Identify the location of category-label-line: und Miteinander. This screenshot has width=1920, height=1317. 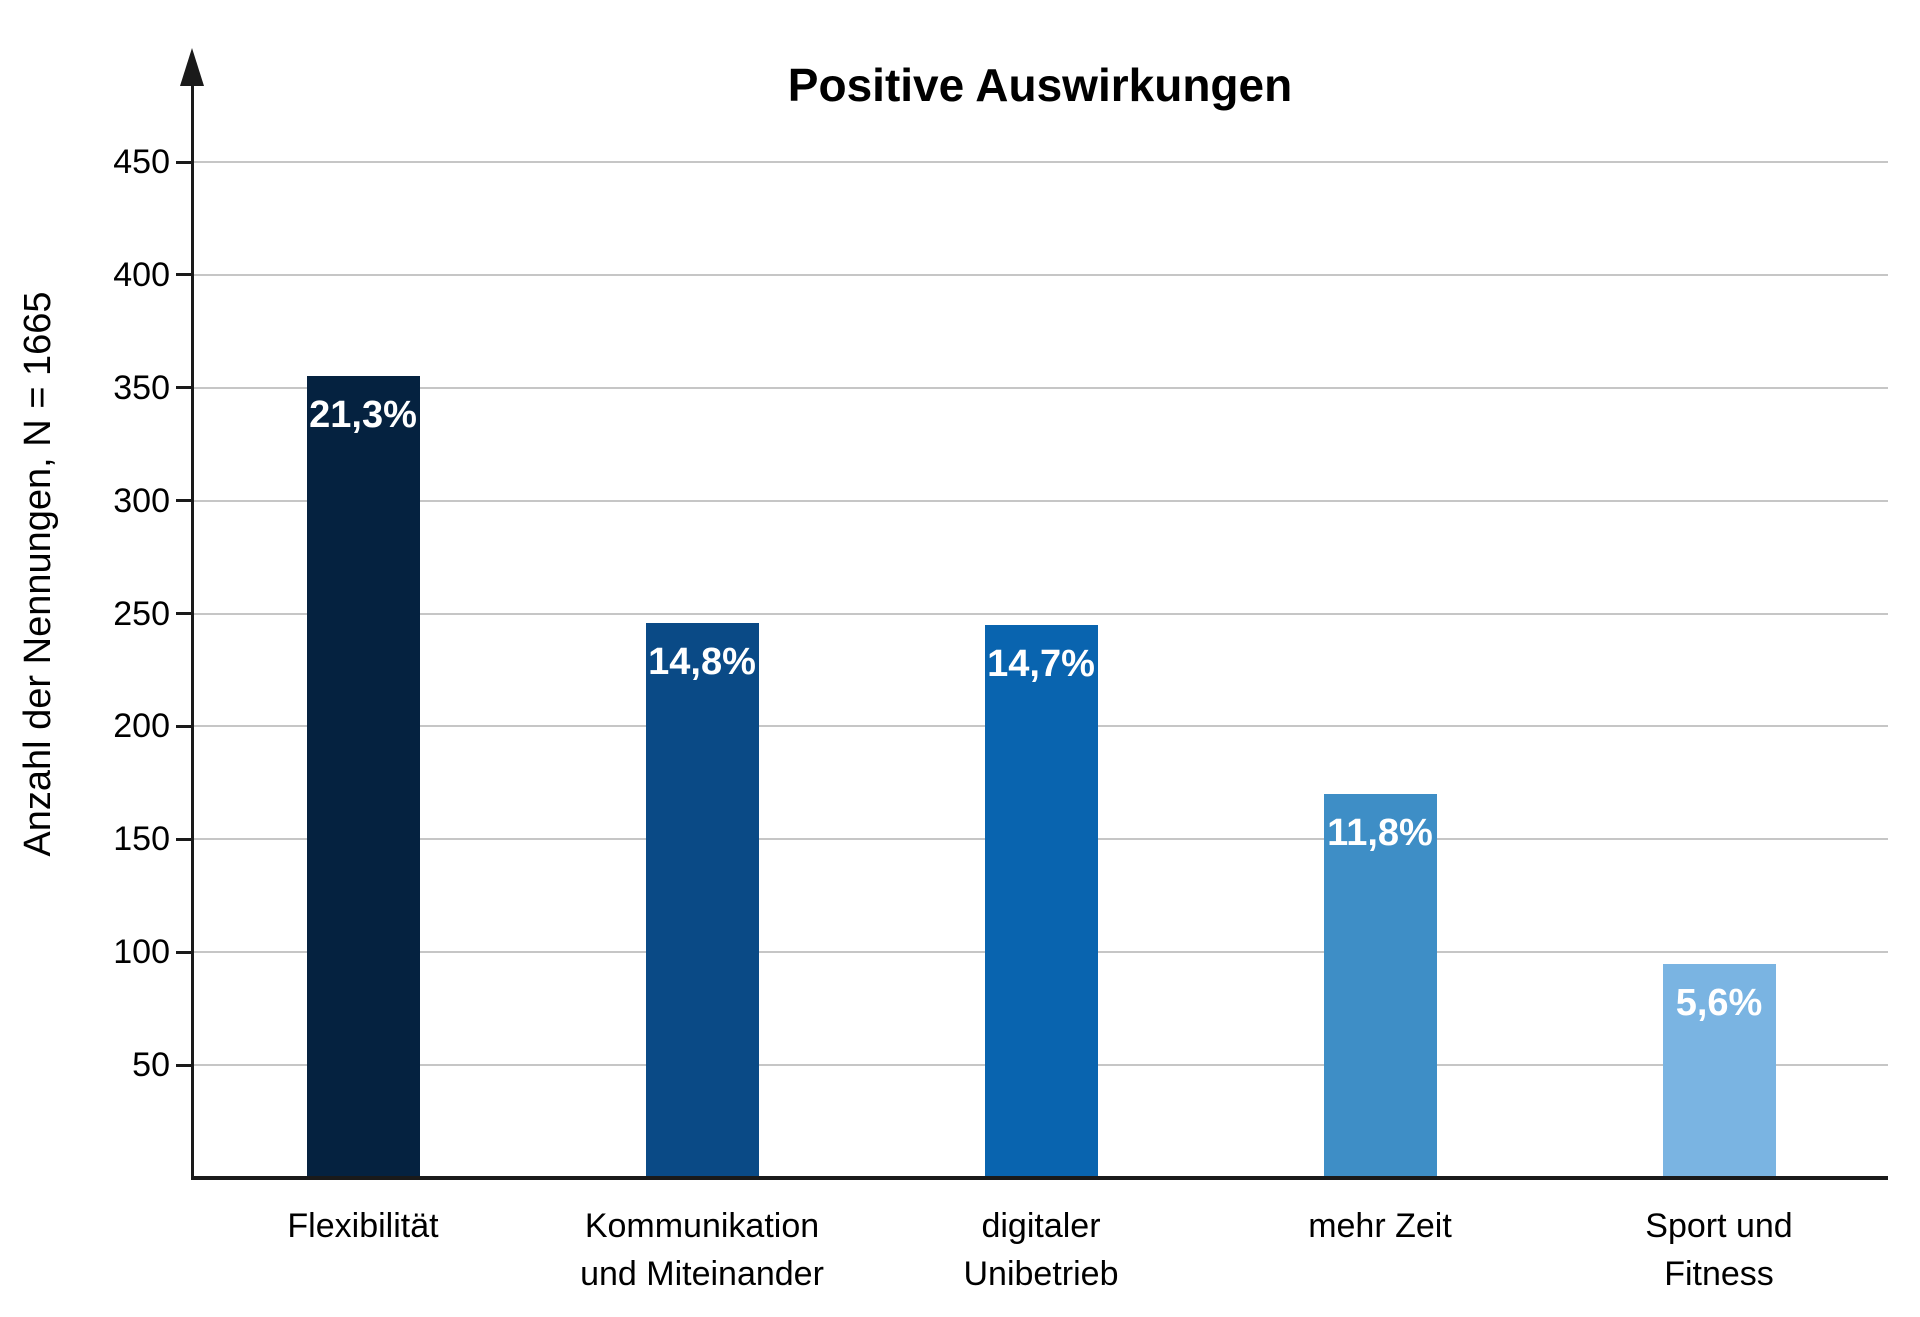
(702, 1274).